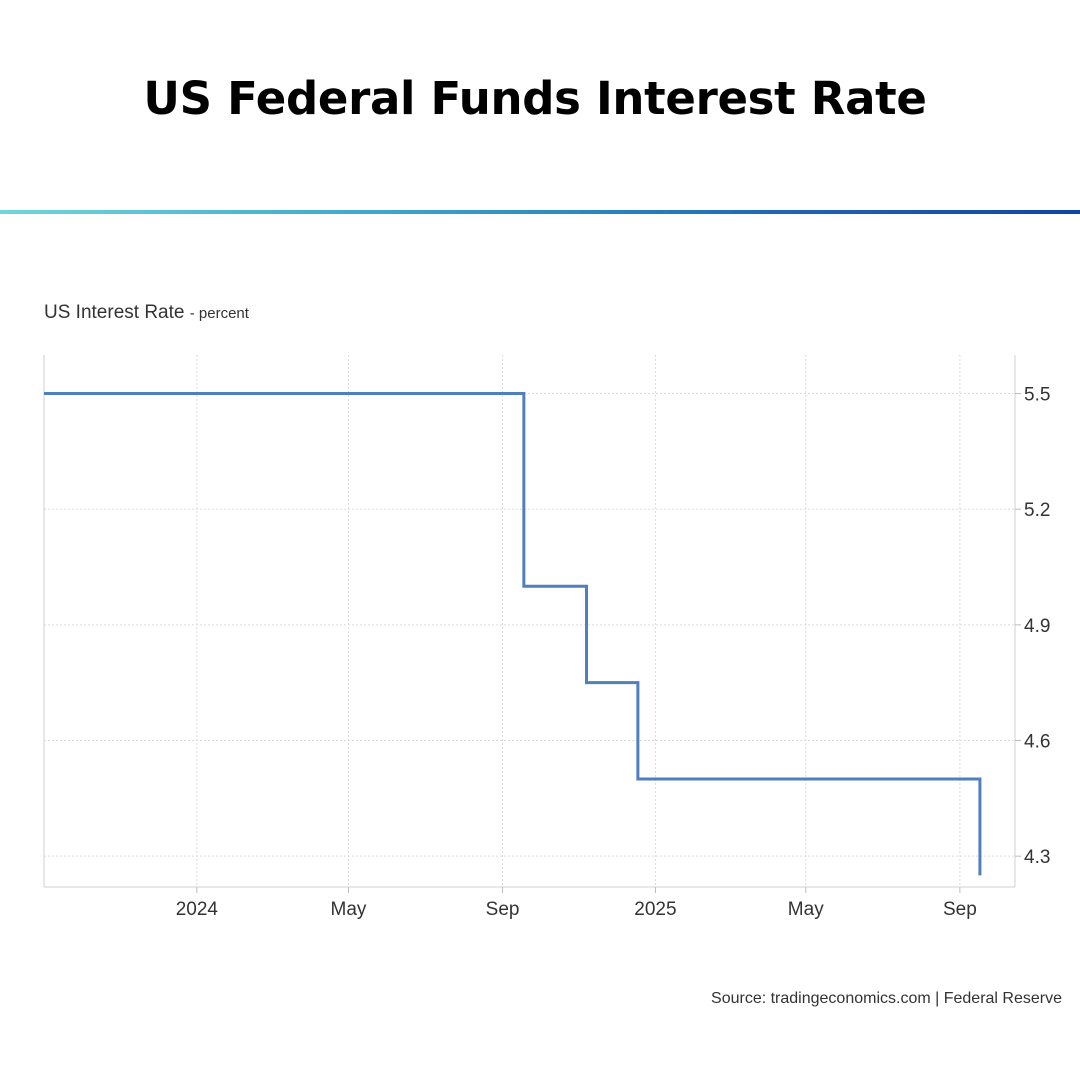 Image resolution: width=1080 pixels, height=1080 pixels. What do you see at coordinates (655, 909) in the screenshot?
I see `x-tick-label: 2025` at bounding box center [655, 909].